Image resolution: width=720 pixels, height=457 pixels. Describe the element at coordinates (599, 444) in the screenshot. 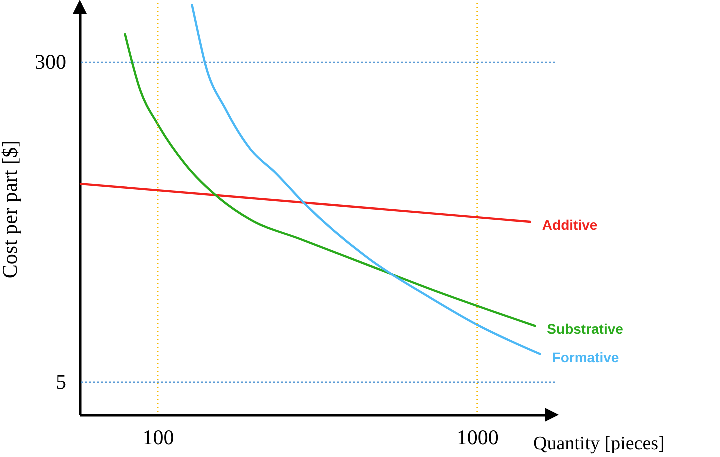

I see `x-axis-title: Quantity [pieces]` at that location.